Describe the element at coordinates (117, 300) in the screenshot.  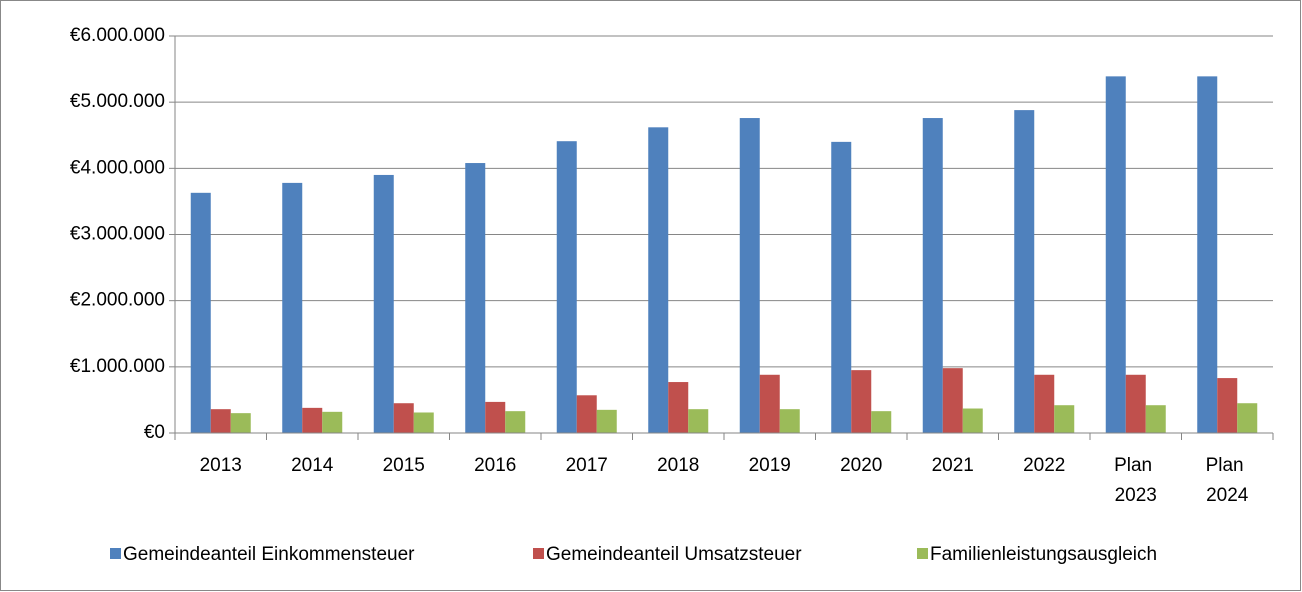
I see `y-tick-label: €2.000.000` at that location.